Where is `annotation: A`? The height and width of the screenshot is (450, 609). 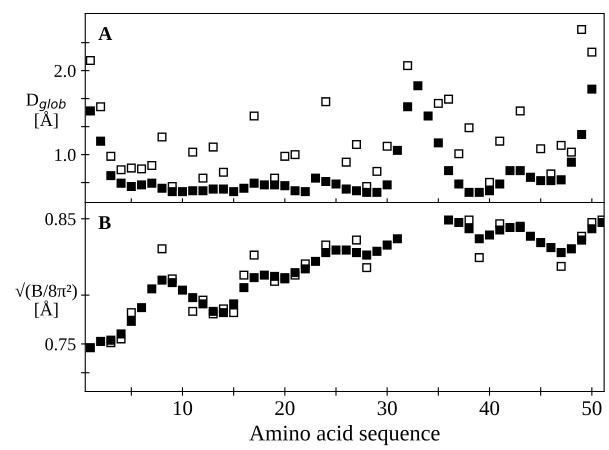
annotation: A is located at coordinates (105, 33).